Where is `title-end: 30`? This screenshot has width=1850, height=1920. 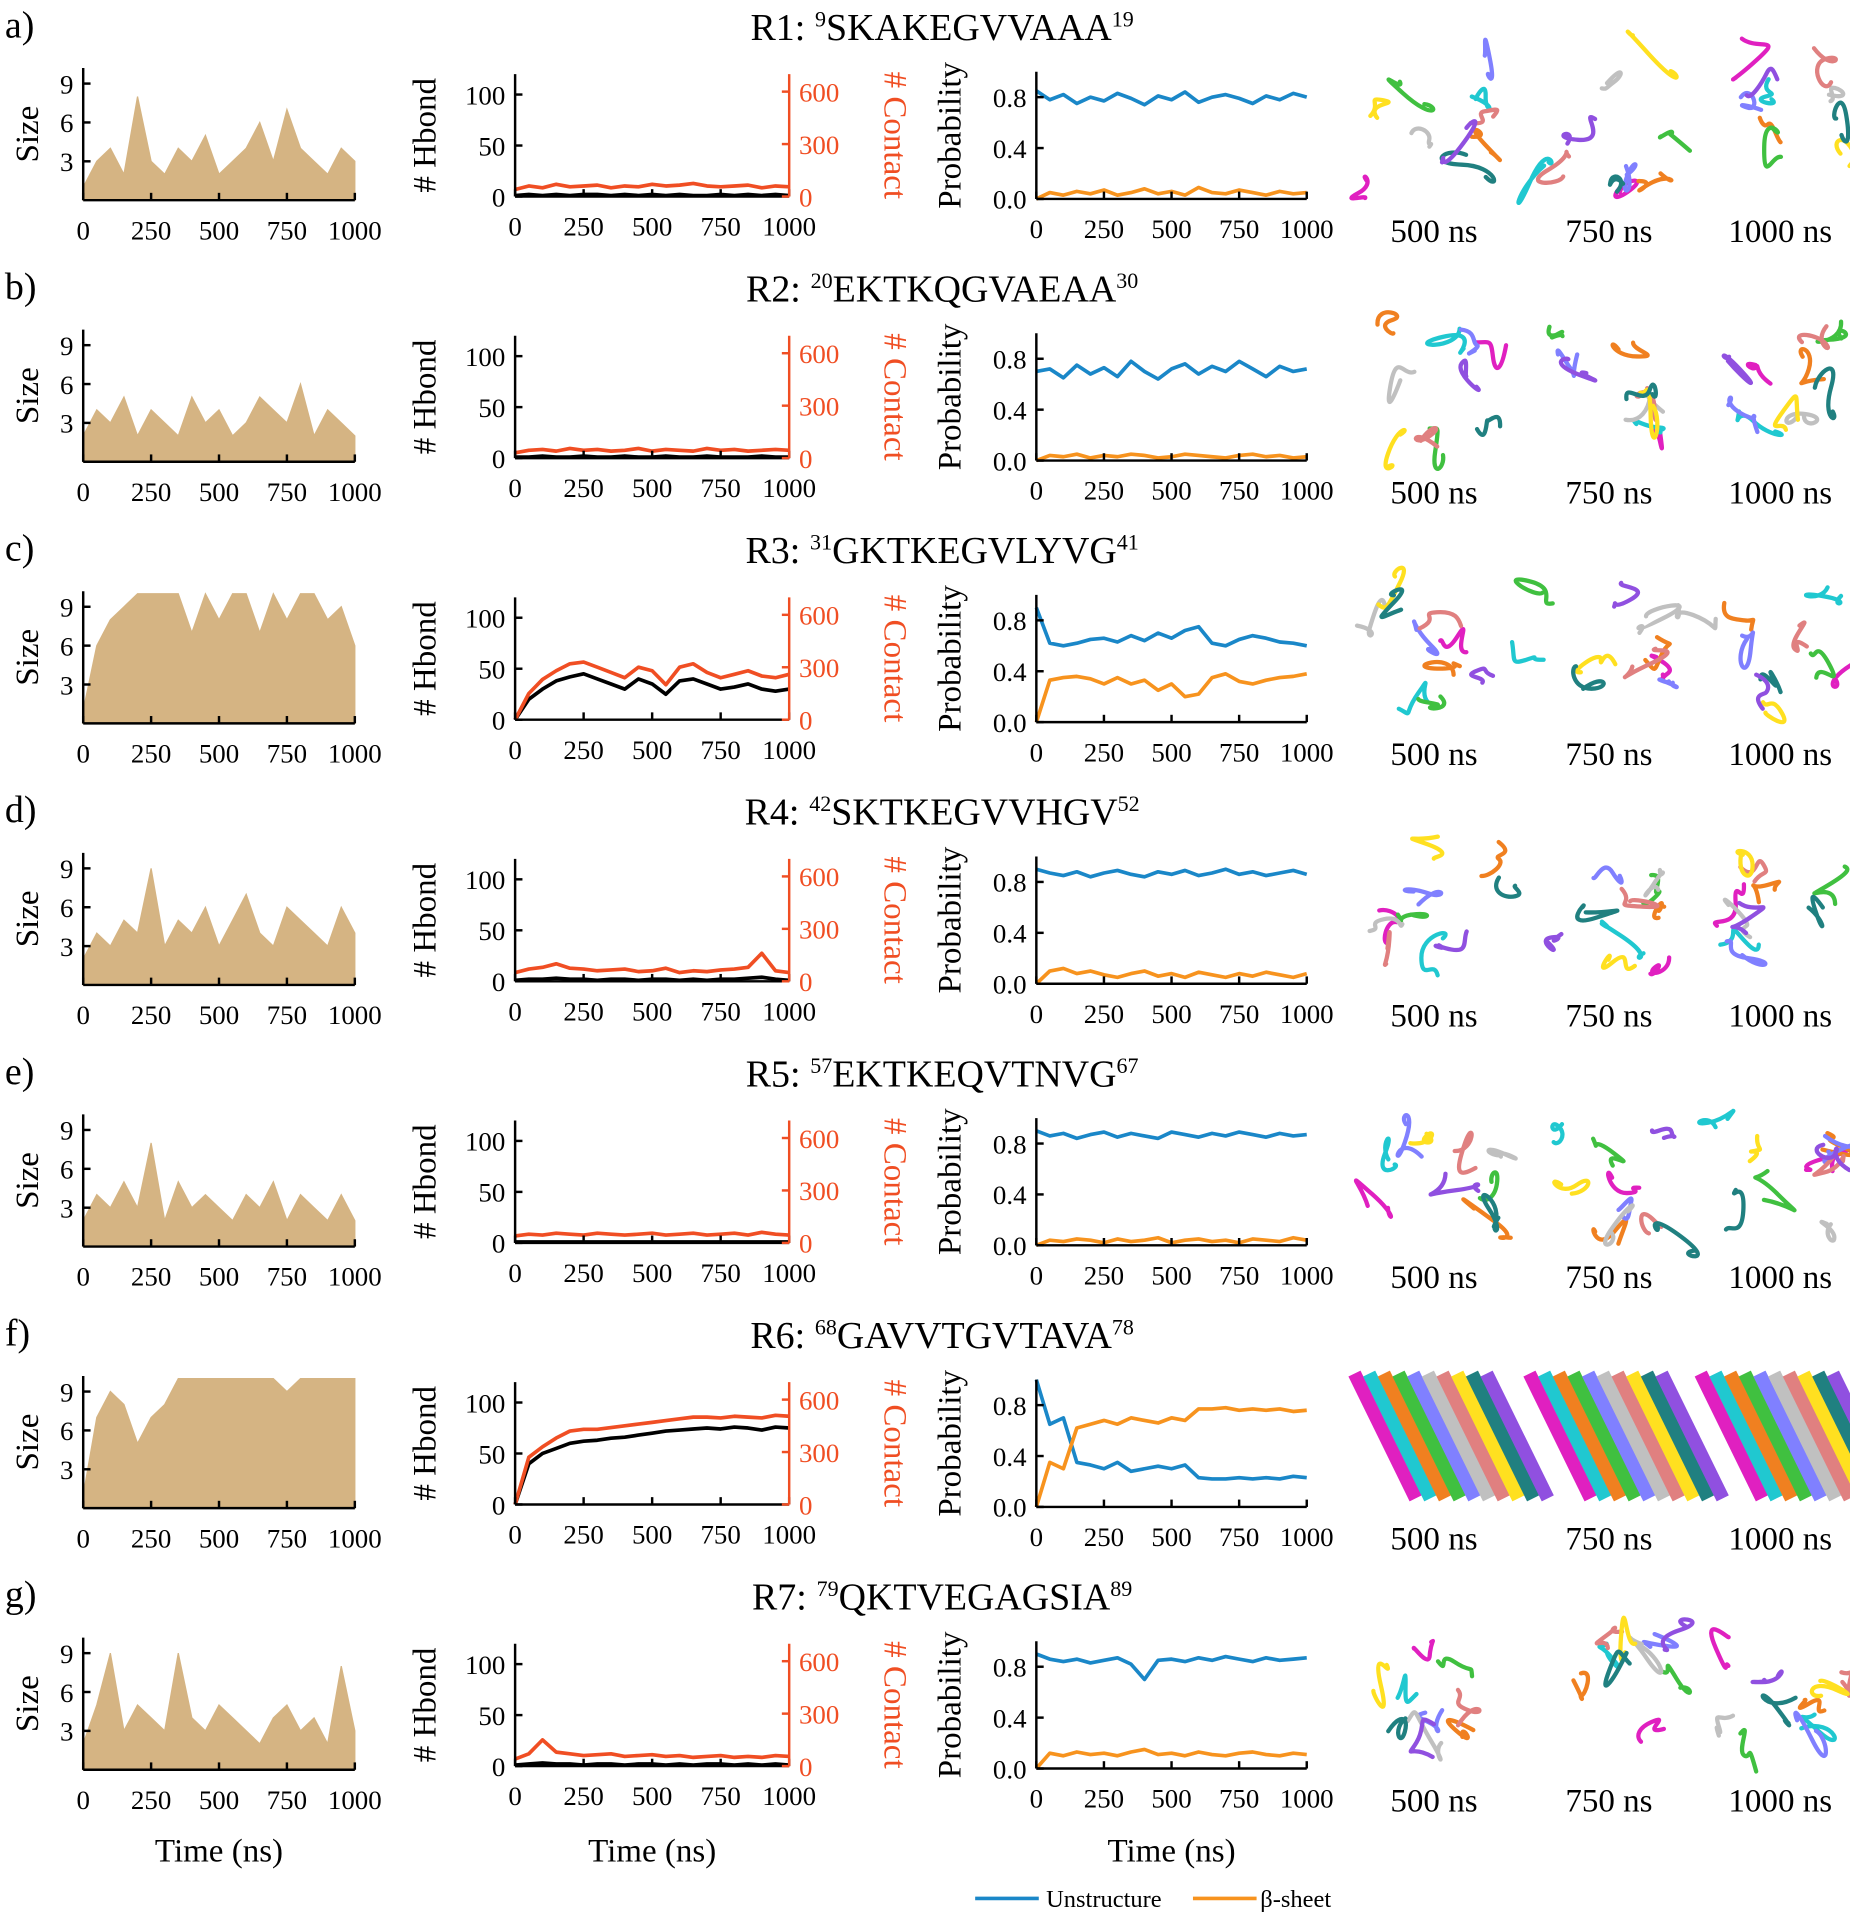
title-end: 30 is located at coordinates (1127, 280).